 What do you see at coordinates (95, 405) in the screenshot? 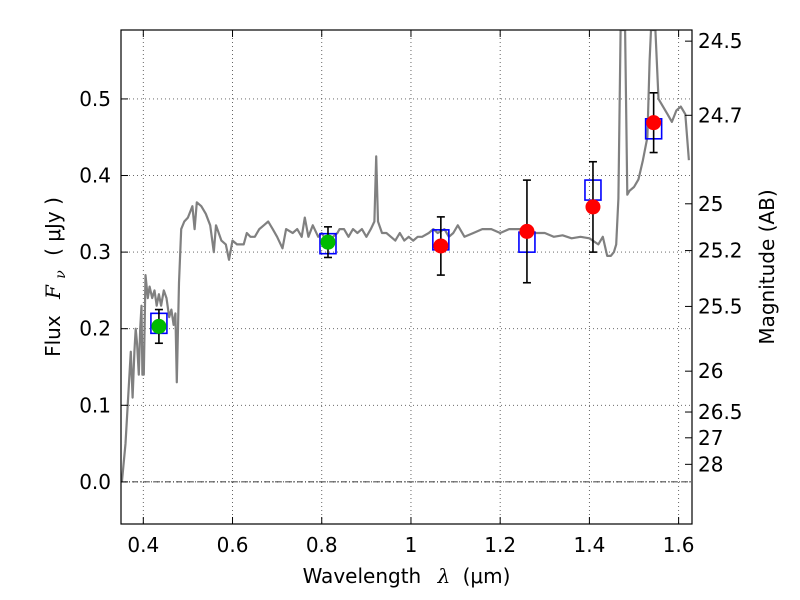
I see `y-tick-label: 0.1` at bounding box center [95, 405].